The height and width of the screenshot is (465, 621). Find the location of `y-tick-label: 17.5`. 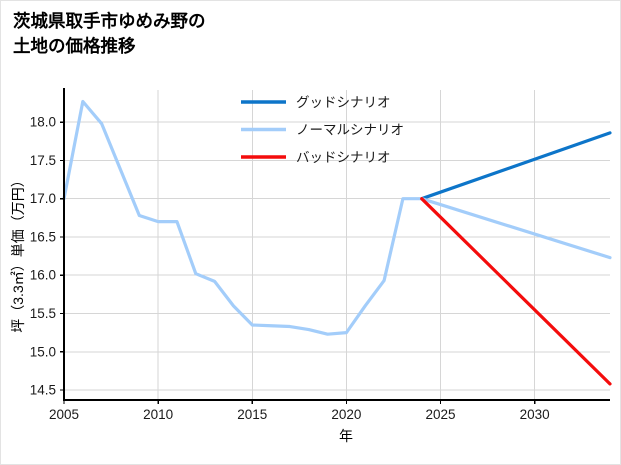

y-tick-label: 17.5 is located at coordinates (43, 160).